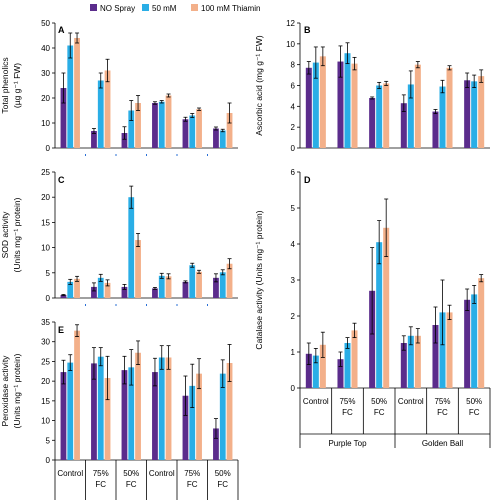  What do you see at coordinates (45, 222) in the screenshot?
I see `y-tick-label: 15` at bounding box center [45, 222].